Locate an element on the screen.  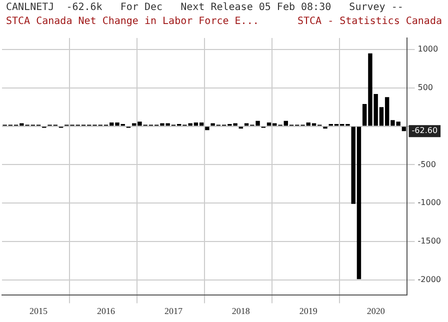
annotation: -62.60 is located at coordinates (425, 131).